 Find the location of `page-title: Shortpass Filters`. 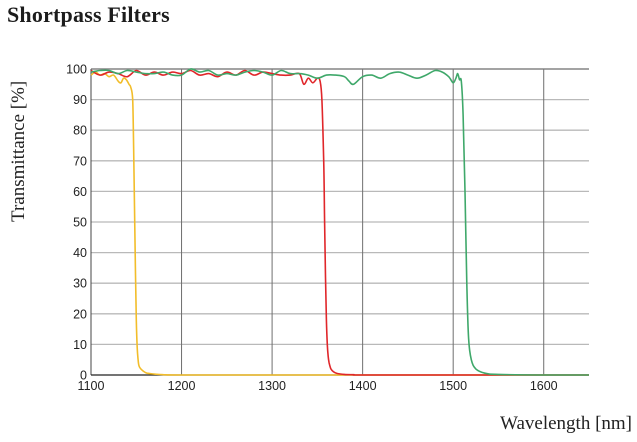

page-title: Shortpass Filters is located at coordinates (88, 14).